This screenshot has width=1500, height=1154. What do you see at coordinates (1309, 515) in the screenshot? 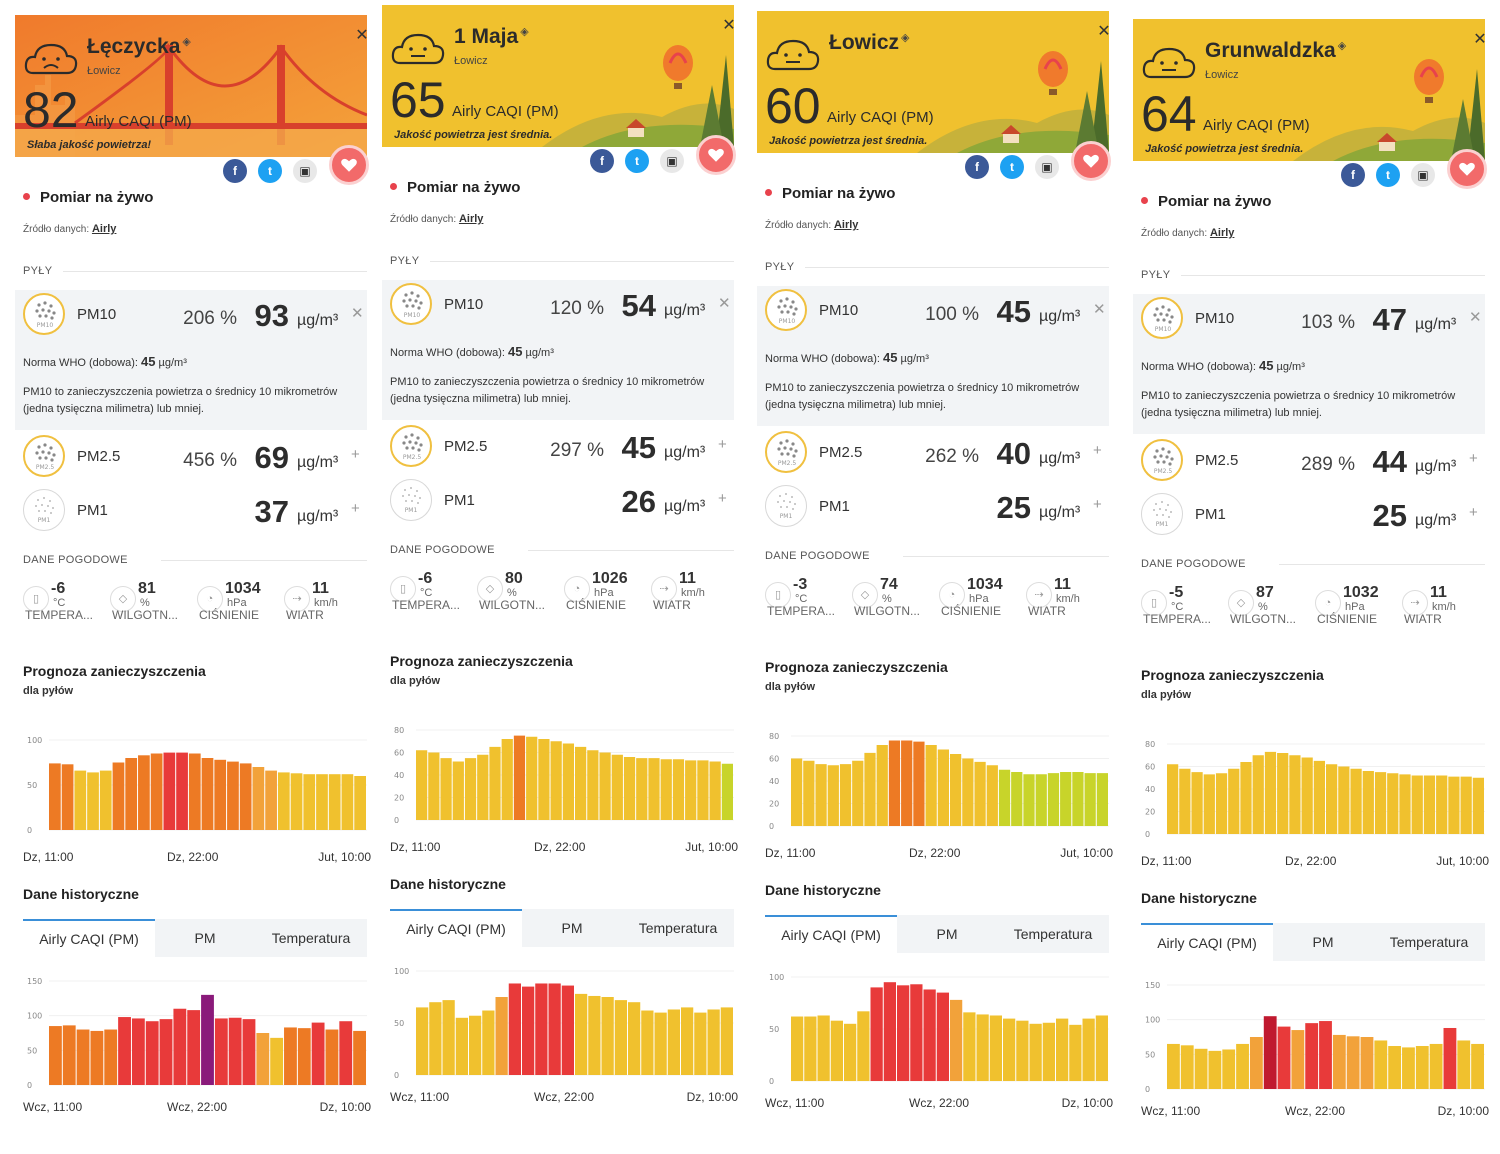
I see `pm-row-pm1: PM1 PM1 25 µg/m³ +` at bounding box center [1309, 515].